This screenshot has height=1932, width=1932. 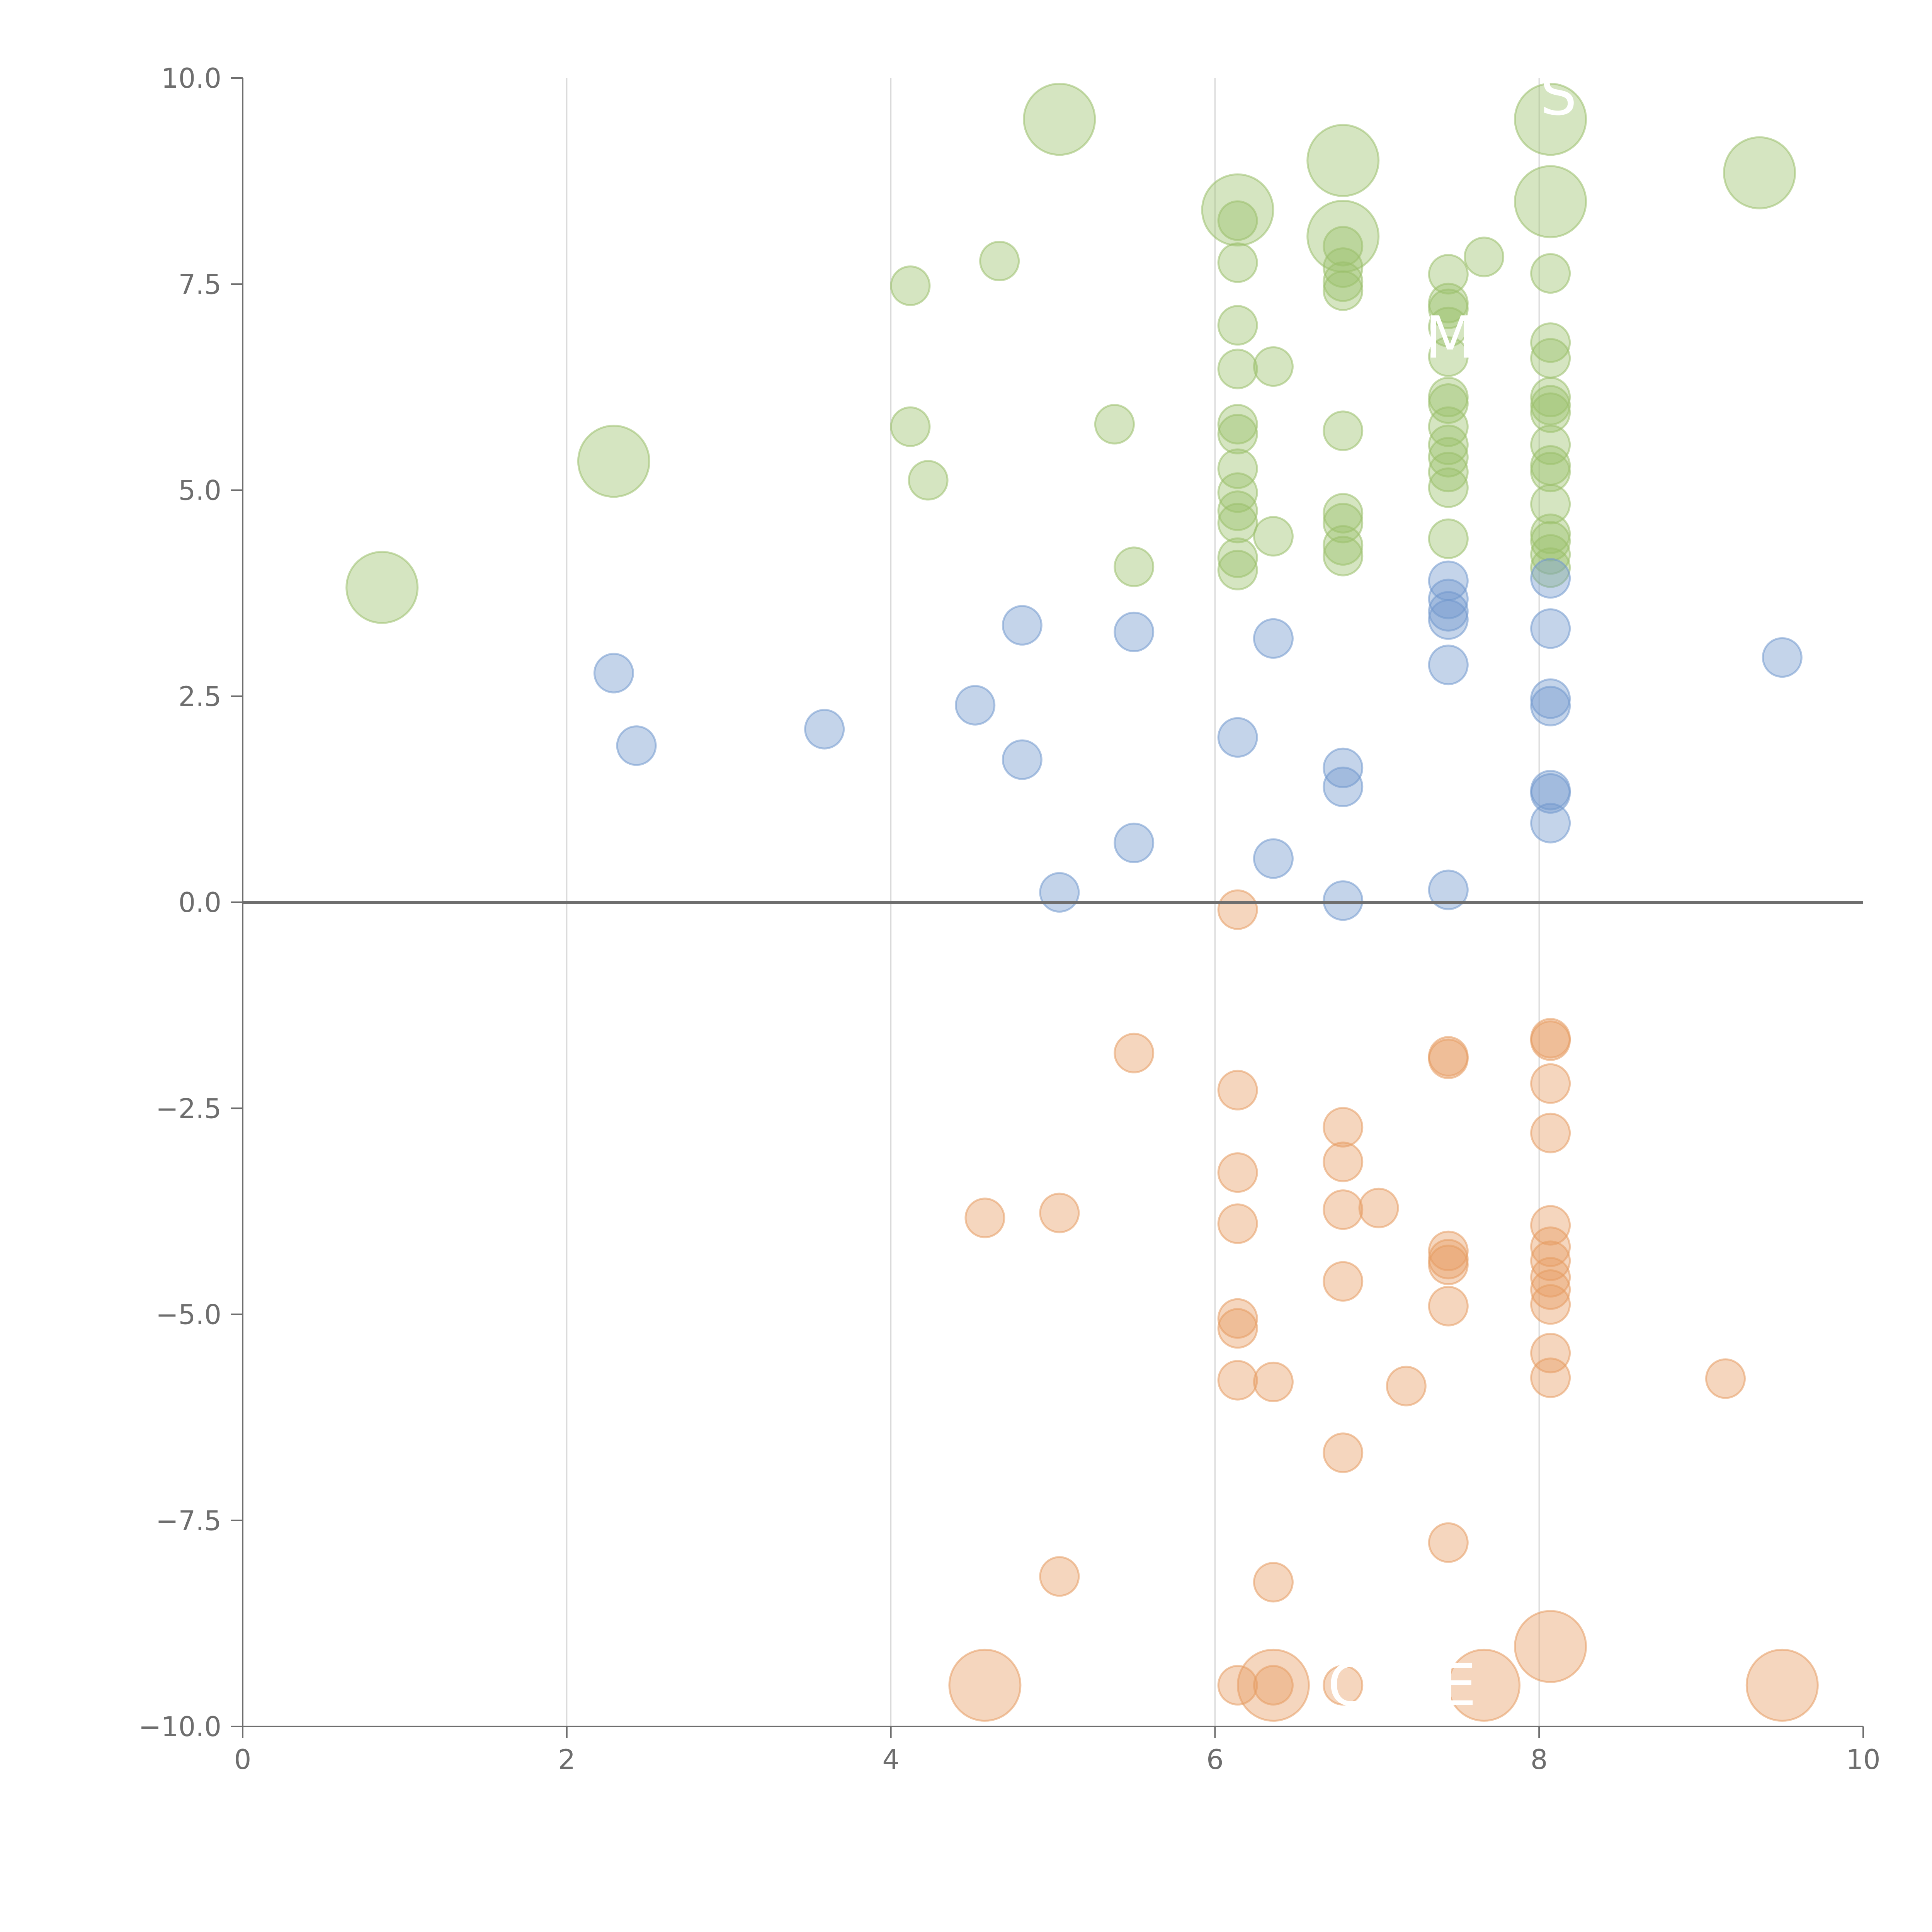 What do you see at coordinates (243, 1760) in the screenshot?
I see `x-tick-label: 0` at bounding box center [243, 1760].